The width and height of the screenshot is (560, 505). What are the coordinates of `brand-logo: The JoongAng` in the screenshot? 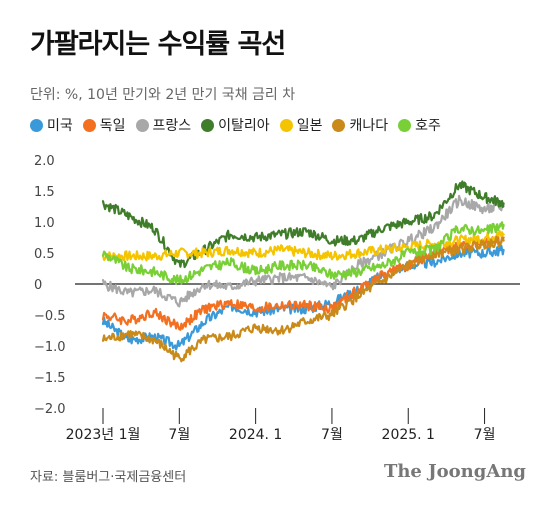 It's located at (454, 471).